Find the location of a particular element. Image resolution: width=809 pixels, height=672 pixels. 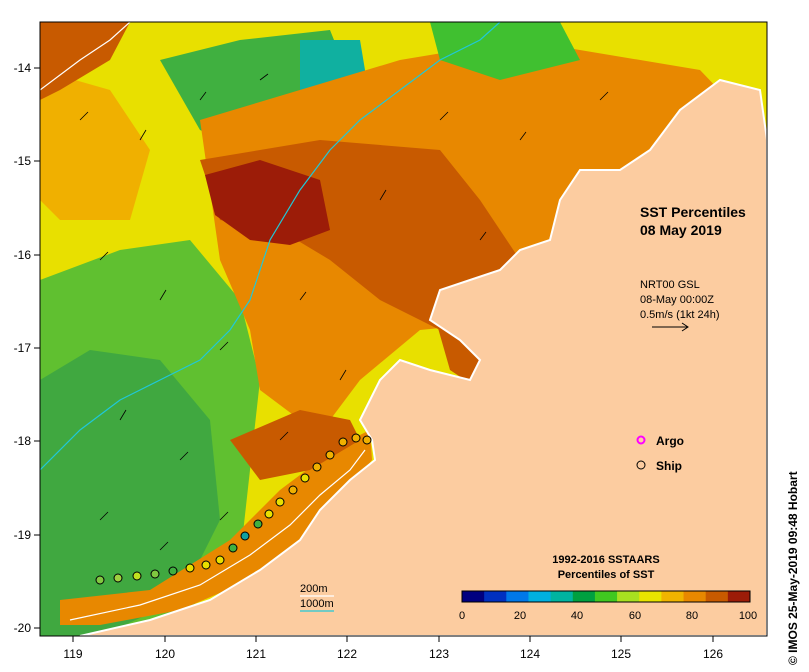

ship-track is located at coordinates (233, 509).